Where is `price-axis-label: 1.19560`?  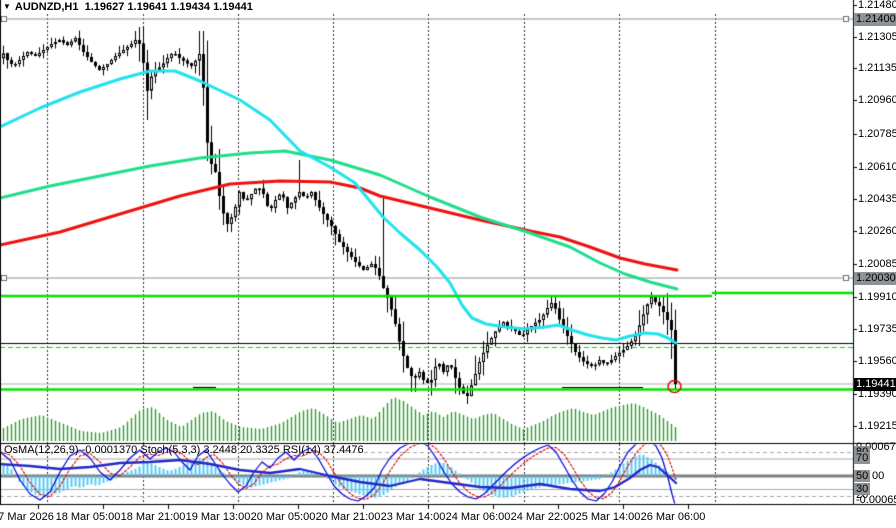
price-axis-label: 1.19560 is located at coordinates (877, 361).